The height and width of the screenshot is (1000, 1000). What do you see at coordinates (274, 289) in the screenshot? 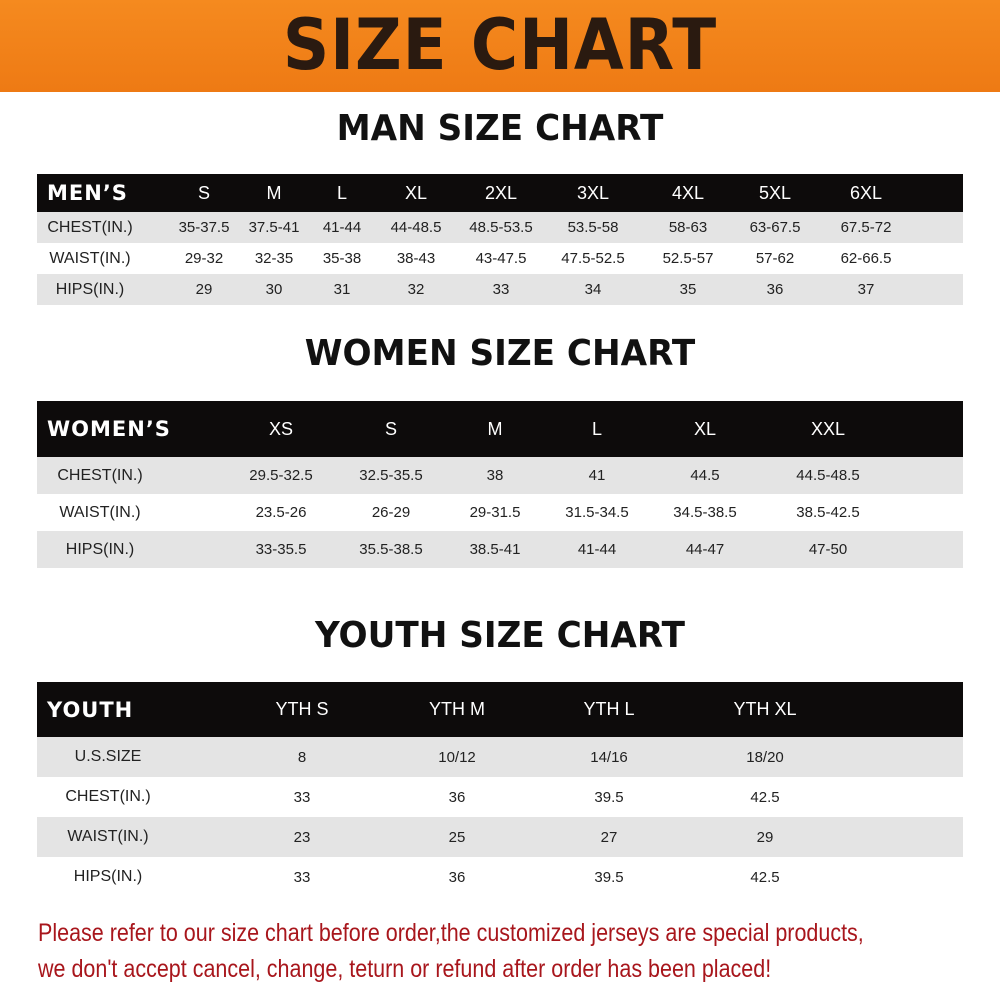
I see `measurement-cell: 30` at bounding box center [274, 289].